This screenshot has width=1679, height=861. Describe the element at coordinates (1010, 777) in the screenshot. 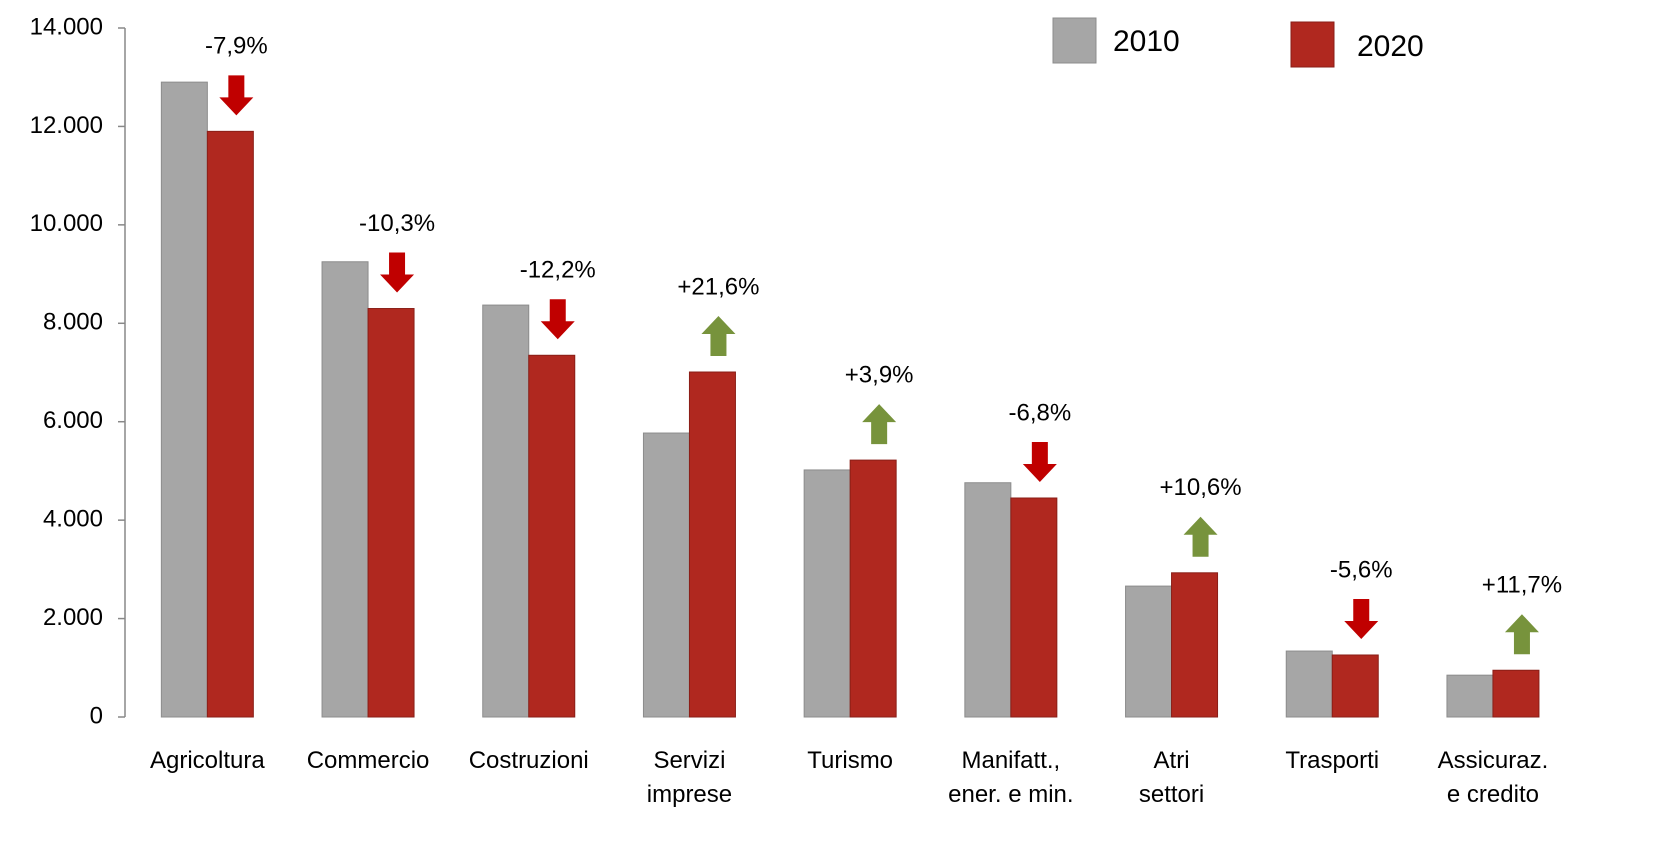

I see `x-tick-label: Manifatt., ener. e min.` at that location.